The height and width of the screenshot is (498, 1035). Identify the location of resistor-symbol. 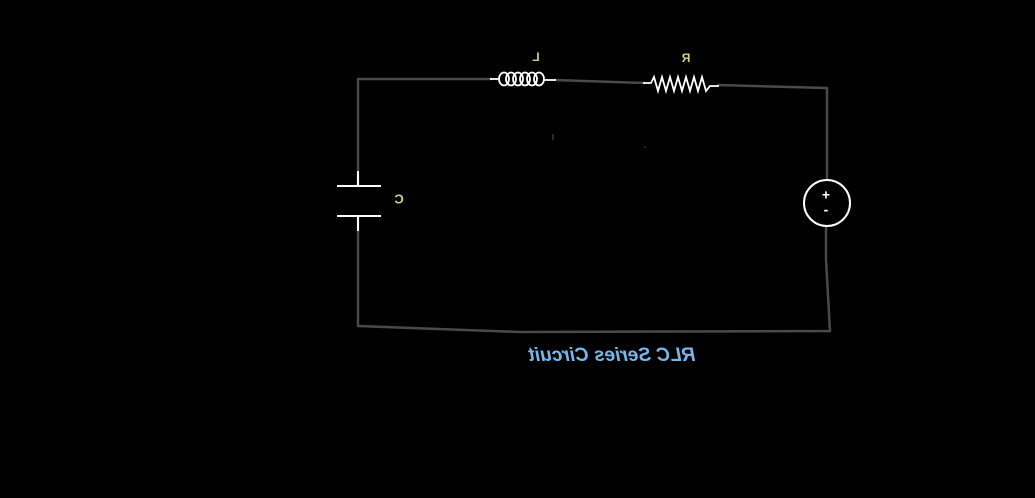
(681, 84).